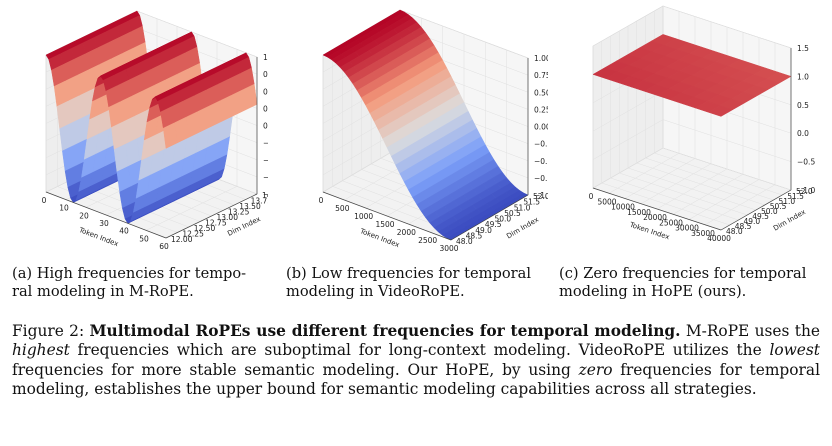 The width and height of the screenshot is (832, 446). Describe the element at coordinates (129, 273) in the screenshot. I see `subcaption-a-line1: (a) High frequencies for tempo-` at that location.